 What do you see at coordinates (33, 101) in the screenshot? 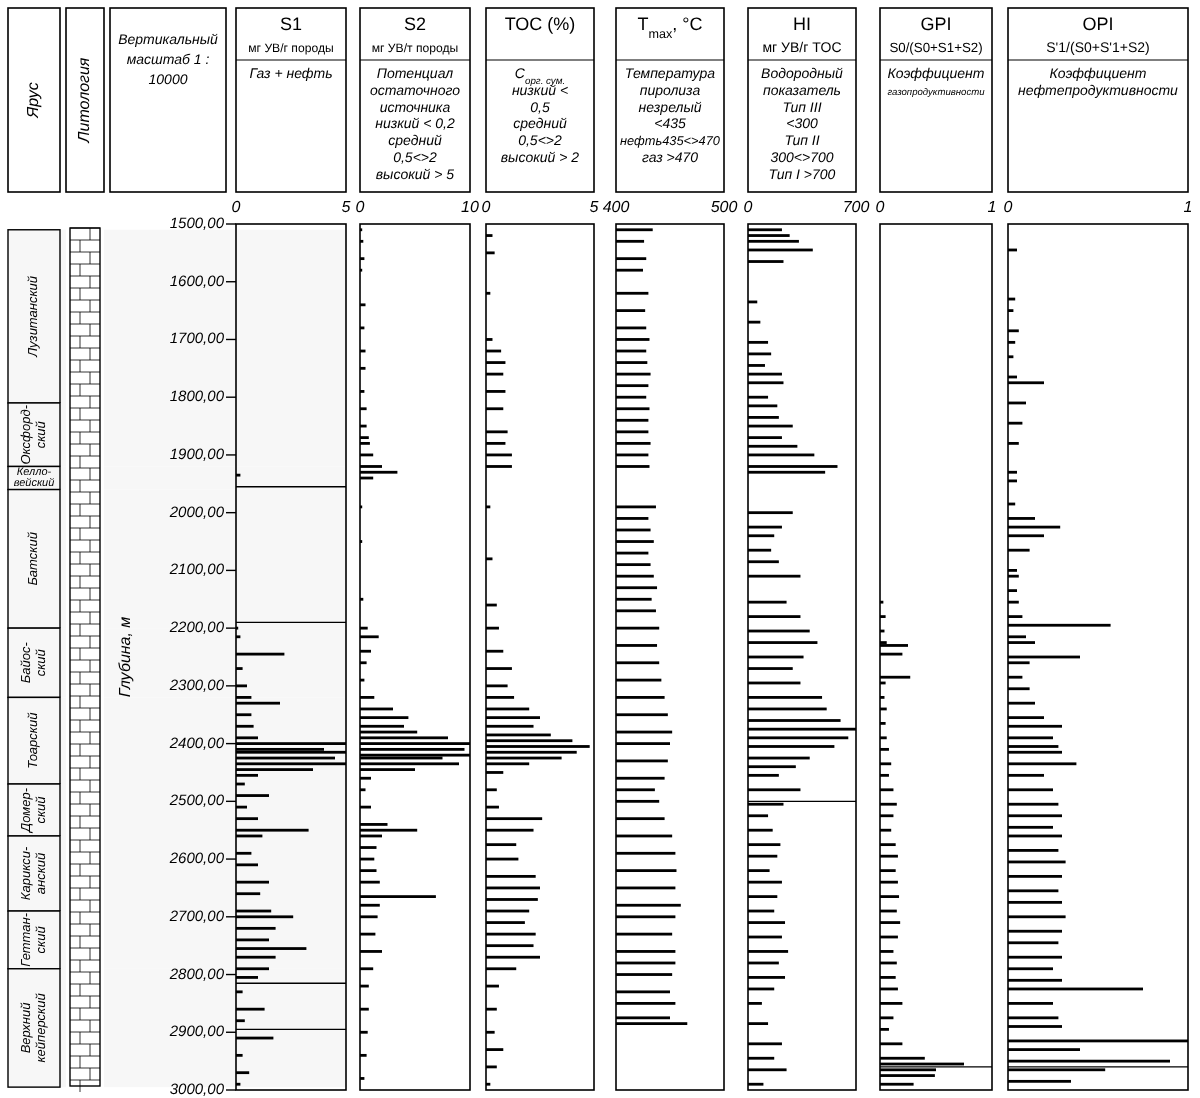
I see `text: Ярус` at bounding box center [33, 101].